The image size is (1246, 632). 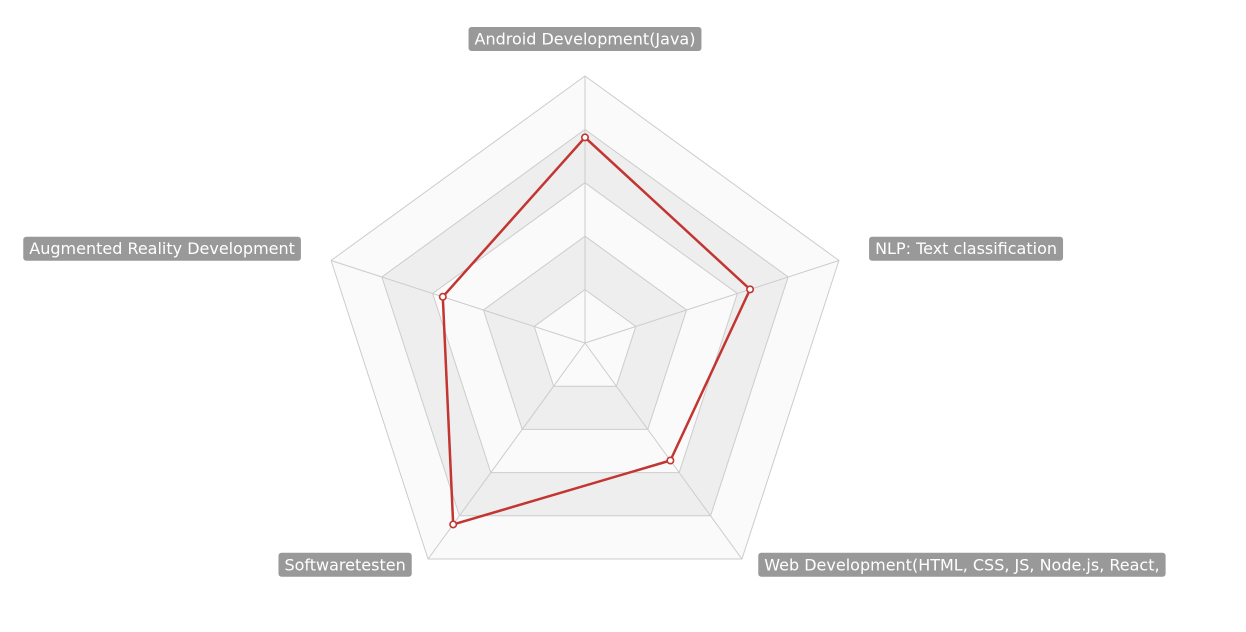 I want to click on axis-label-0: Android Development(Java), so click(x=585, y=39).